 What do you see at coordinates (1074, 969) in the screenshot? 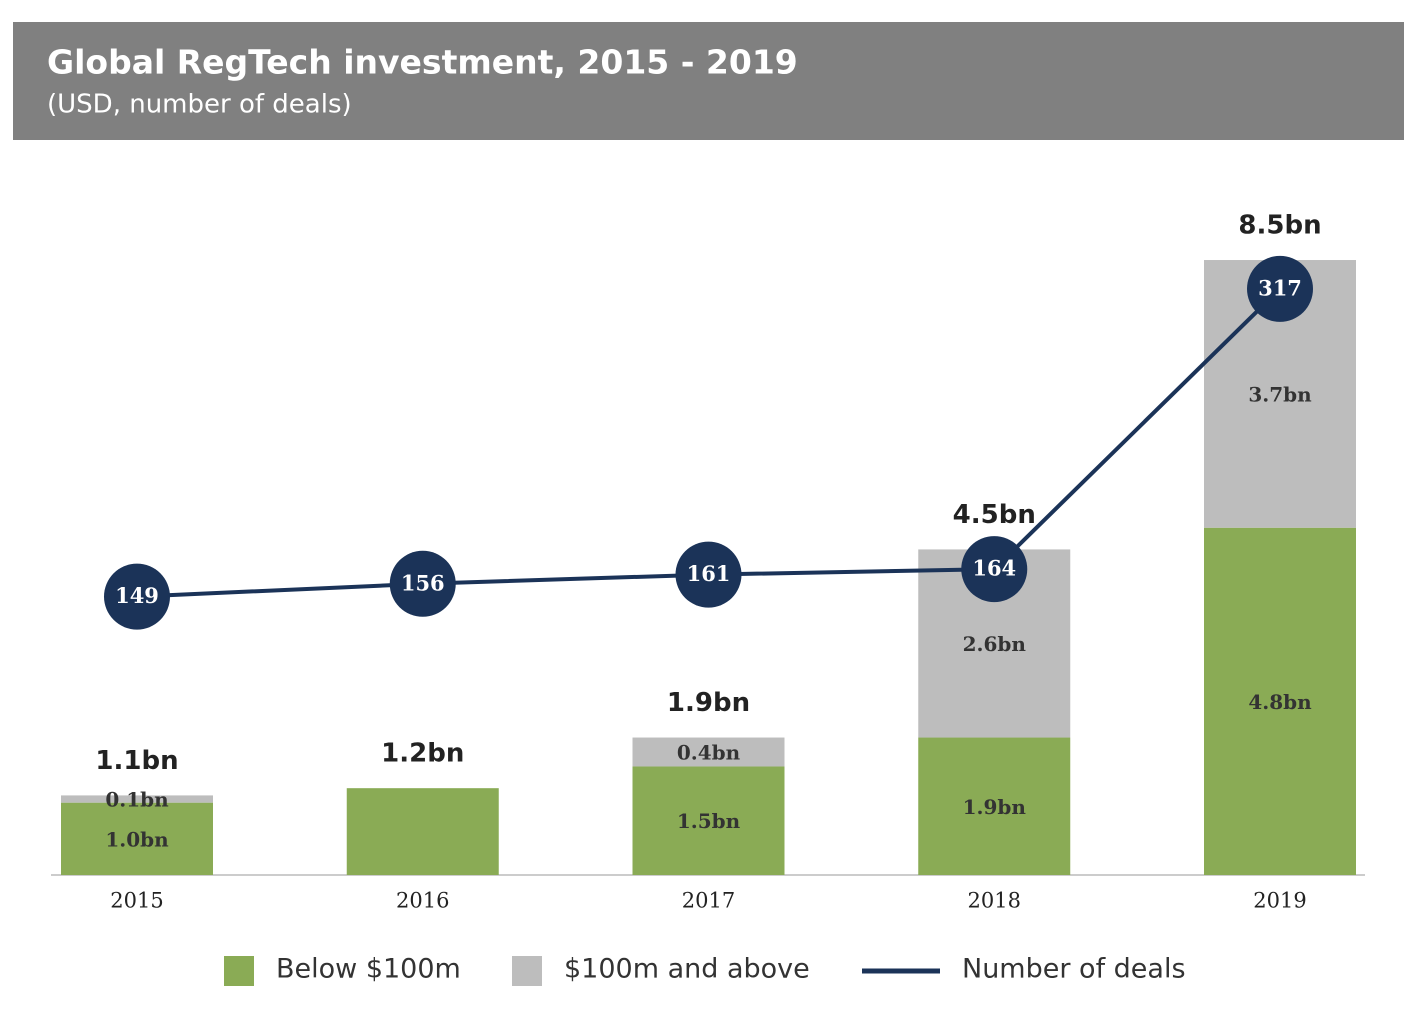
I see `legend-label: Number of deals` at bounding box center [1074, 969].